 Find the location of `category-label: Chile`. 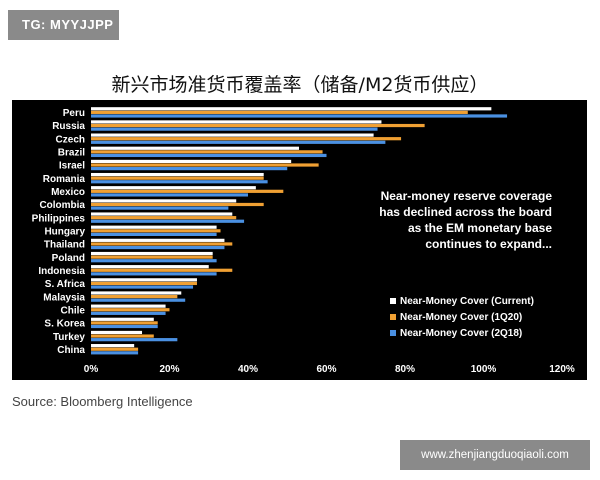

category-label: Chile is located at coordinates (73, 310).